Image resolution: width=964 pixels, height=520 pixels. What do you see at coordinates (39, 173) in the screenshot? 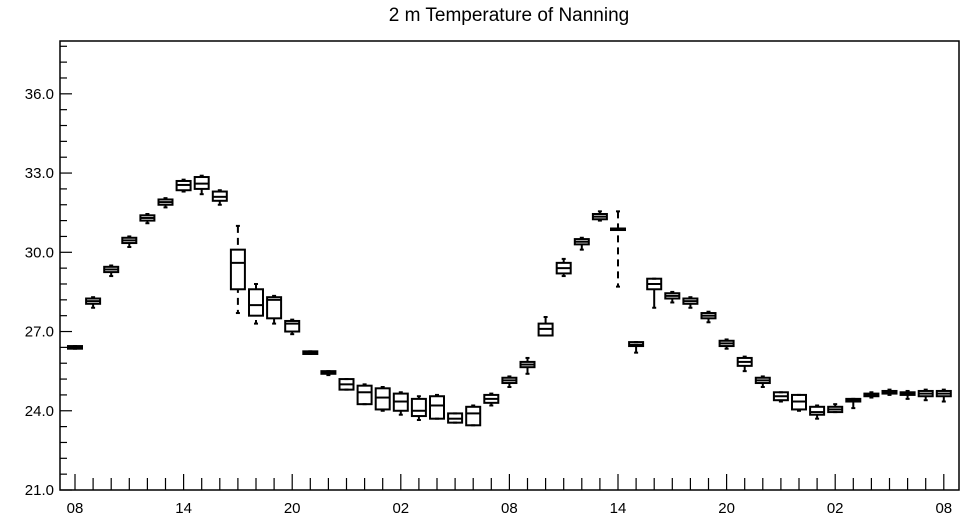
I see `y-tick-label: 33.0` at bounding box center [39, 173].